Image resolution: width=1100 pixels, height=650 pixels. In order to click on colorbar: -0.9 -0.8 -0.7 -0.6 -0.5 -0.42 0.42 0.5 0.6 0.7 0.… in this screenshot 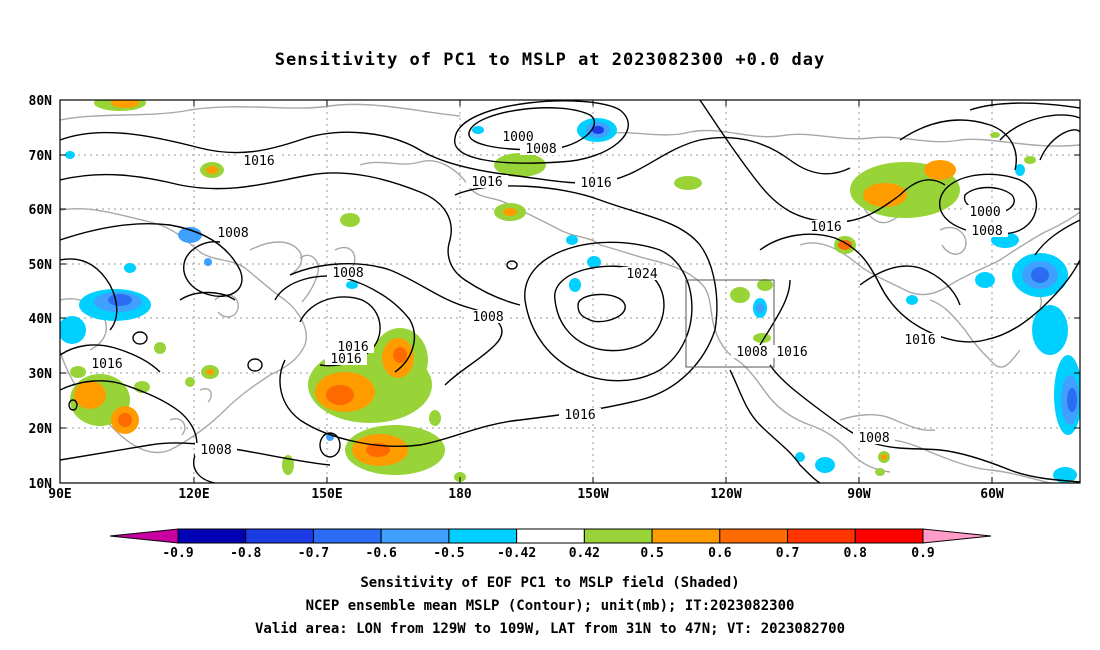, I will do `click(550, 544)`.